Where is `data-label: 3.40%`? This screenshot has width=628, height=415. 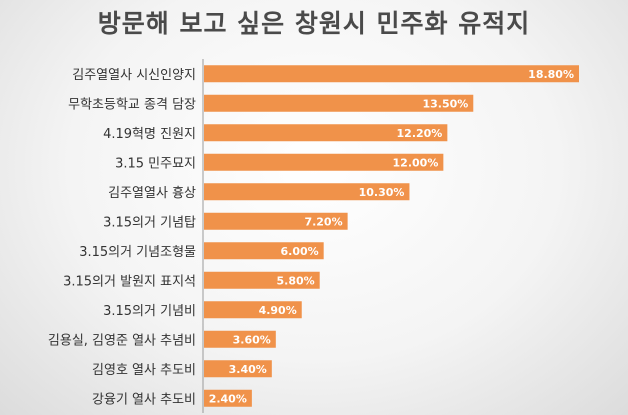 data-label: 3.40% is located at coordinates (248, 369).